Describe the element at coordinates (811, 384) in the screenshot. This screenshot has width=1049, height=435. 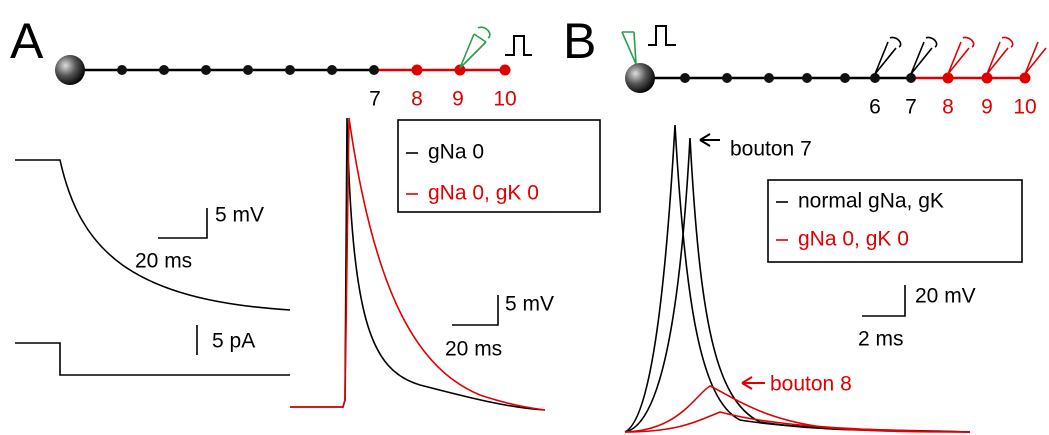
I see `annotation: bouton 8` at that location.